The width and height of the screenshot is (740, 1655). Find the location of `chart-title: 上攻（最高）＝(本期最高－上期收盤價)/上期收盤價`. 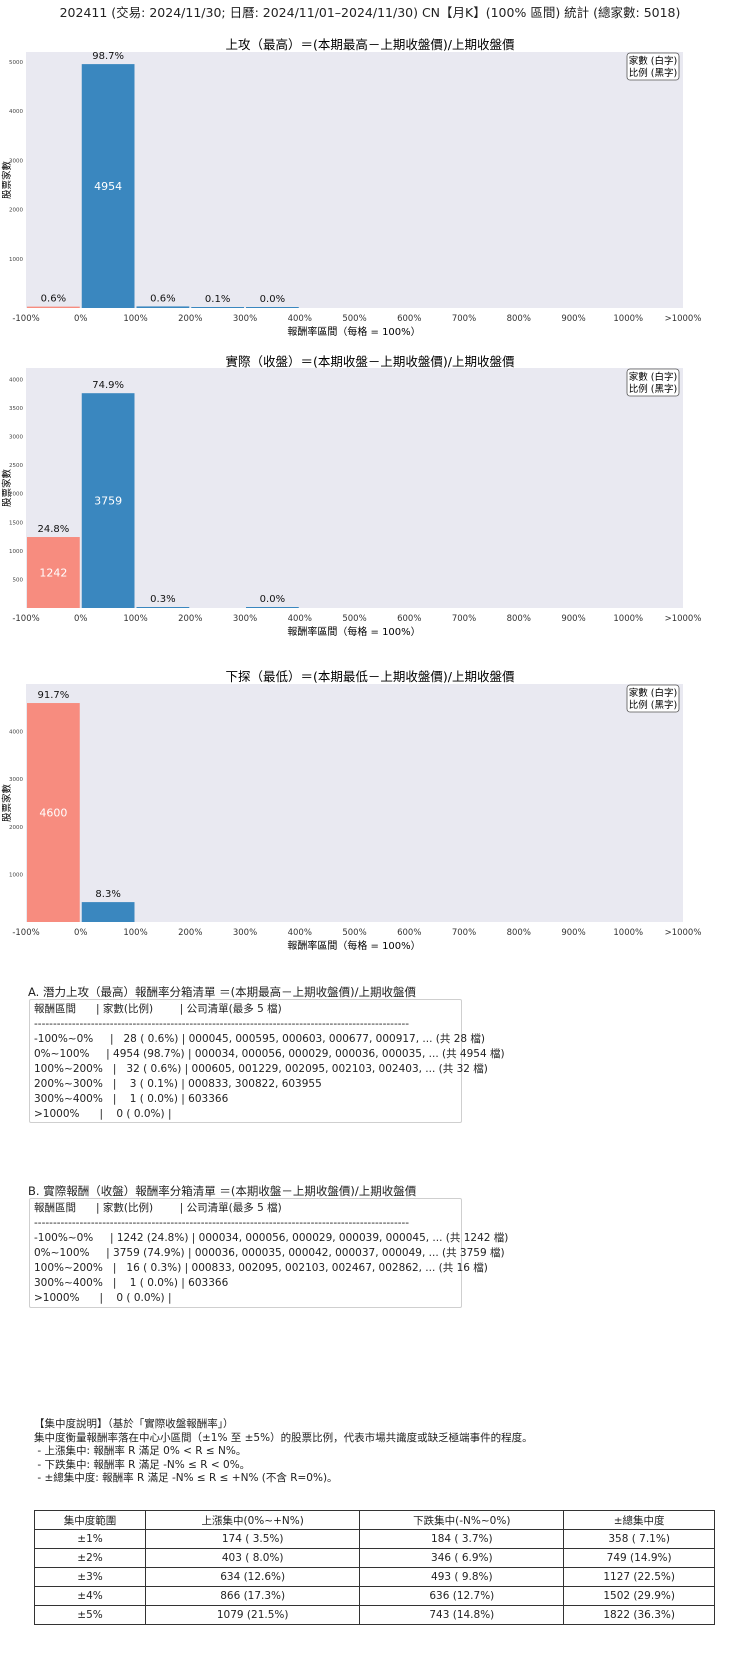

chart-title: 上攻（最高）＝(本期最高－上期收盤價)/上期收盤價 is located at coordinates (370, 44).